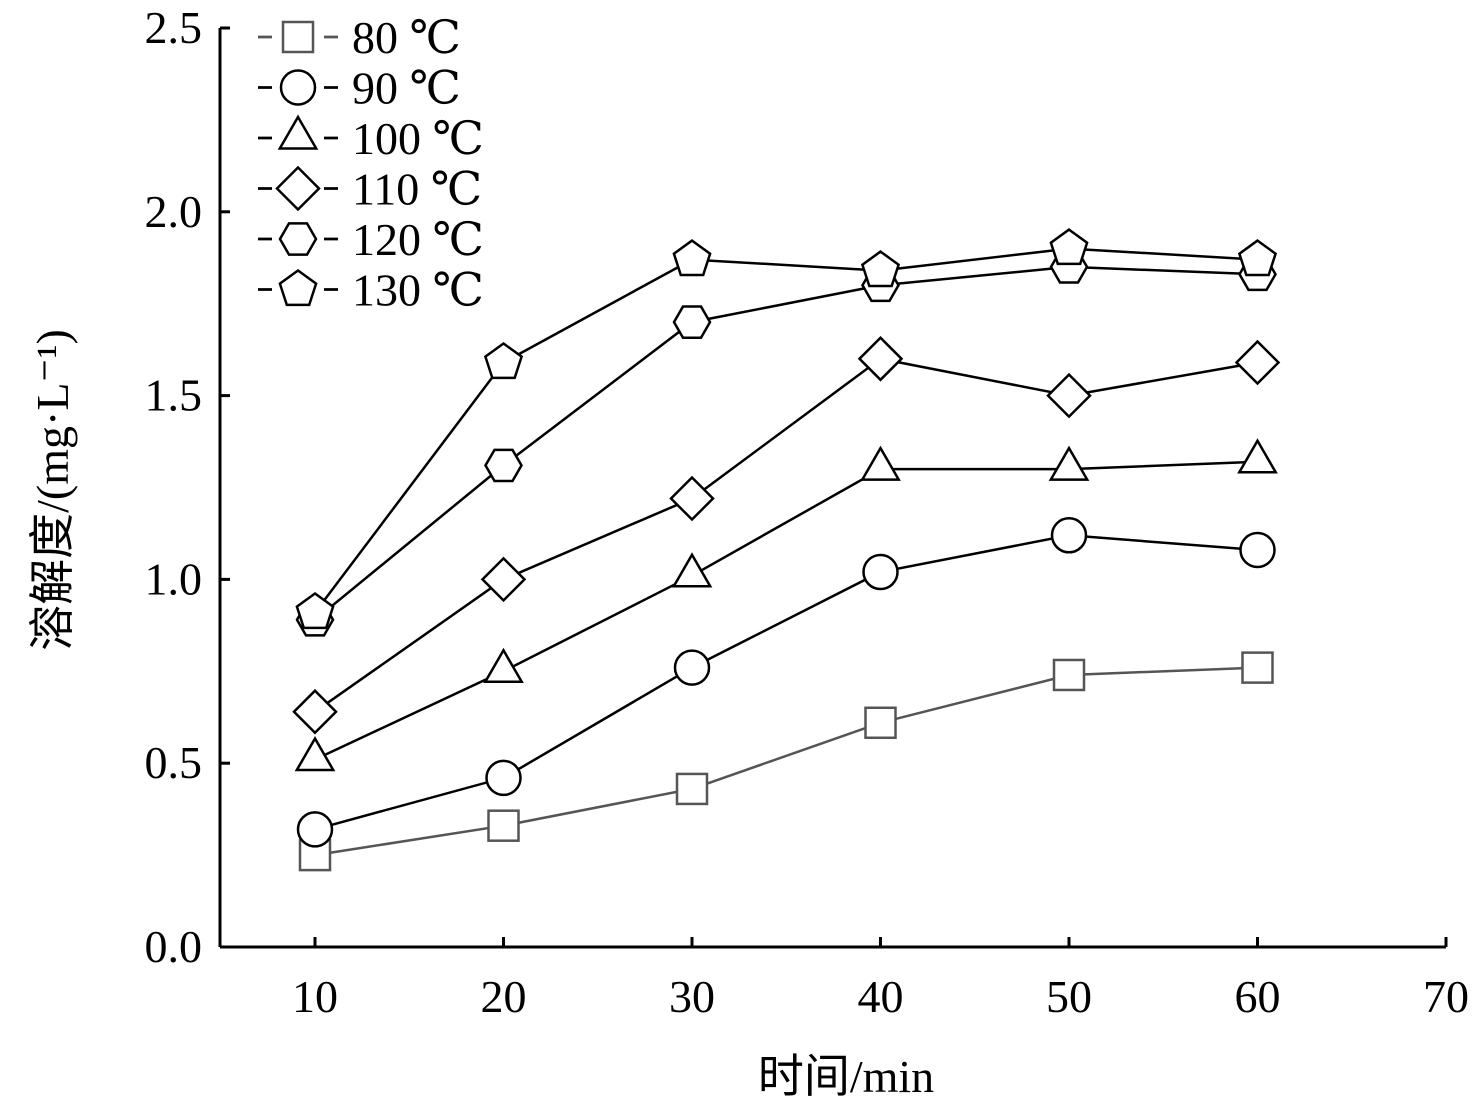 The width and height of the screenshot is (1477, 1113). I want to click on legend-marker-diamond, so click(298, 188).